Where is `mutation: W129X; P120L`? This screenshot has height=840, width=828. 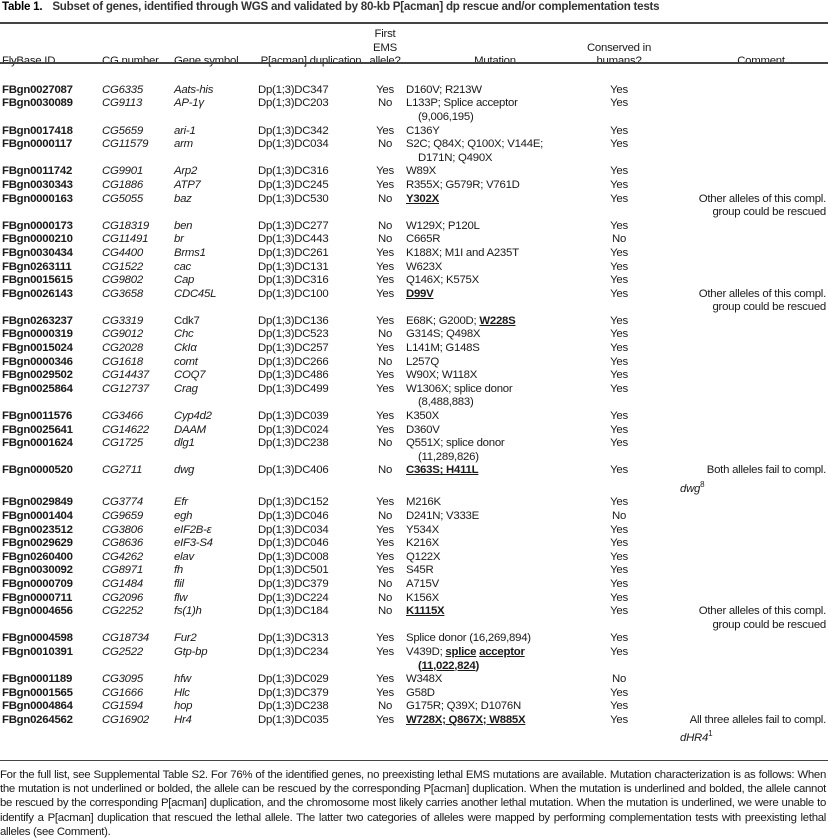
mutation: W129X; P120L is located at coordinates (495, 227).